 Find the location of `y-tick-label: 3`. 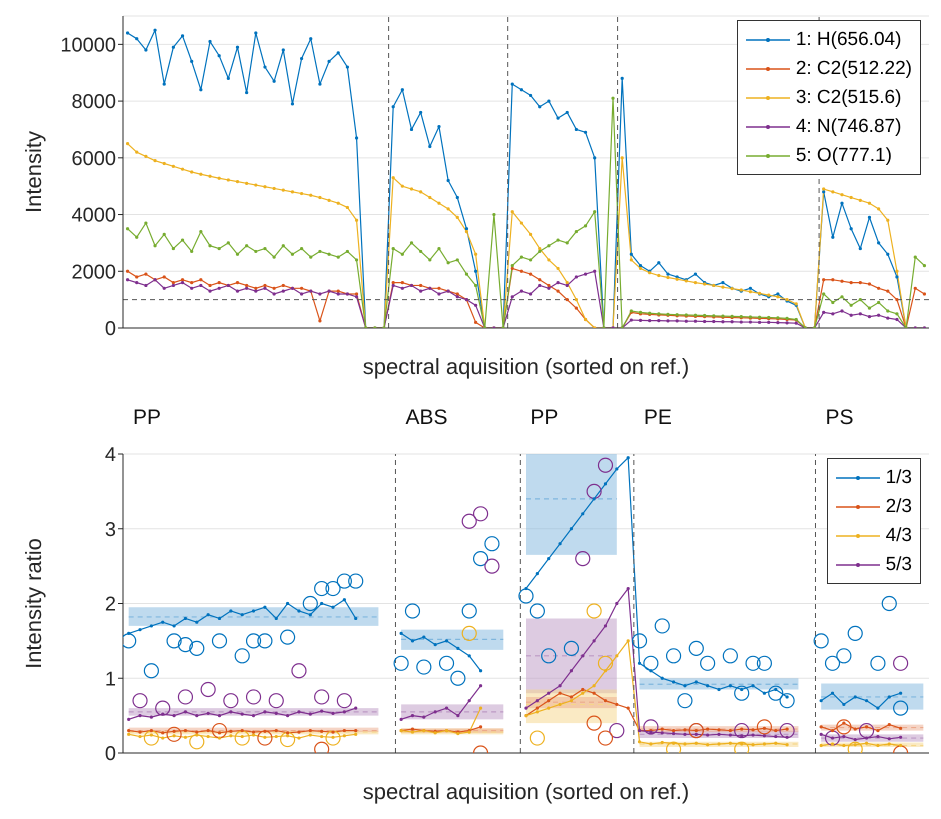

y-tick-label: 3 is located at coordinates (110, 529).